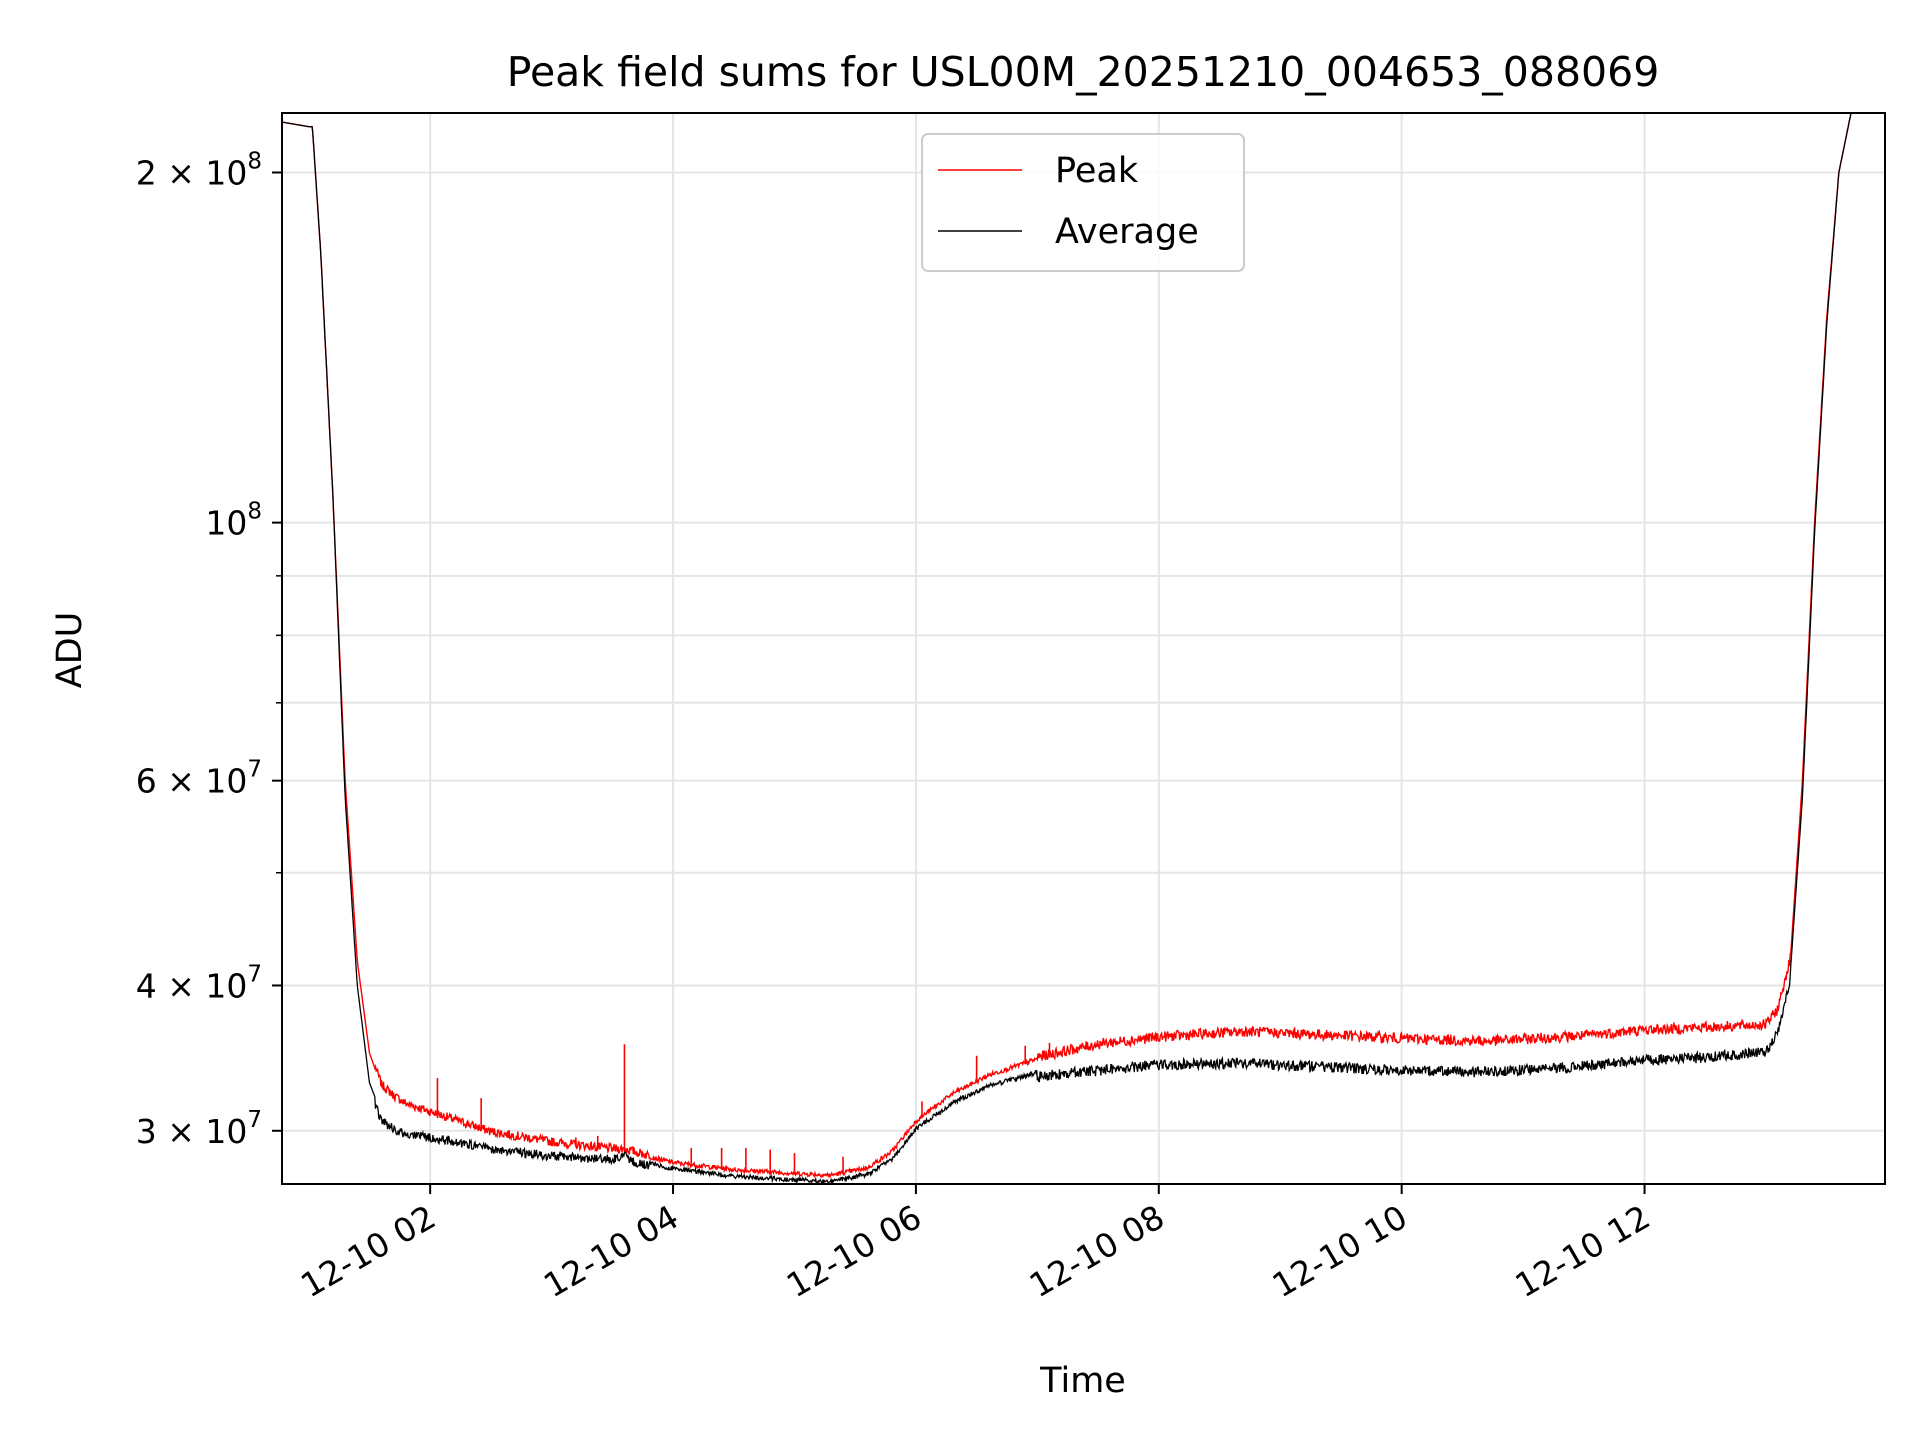 The height and width of the screenshot is (1440, 1920). I want to click on legend-label-peak: Peak, so click(1097, 171).